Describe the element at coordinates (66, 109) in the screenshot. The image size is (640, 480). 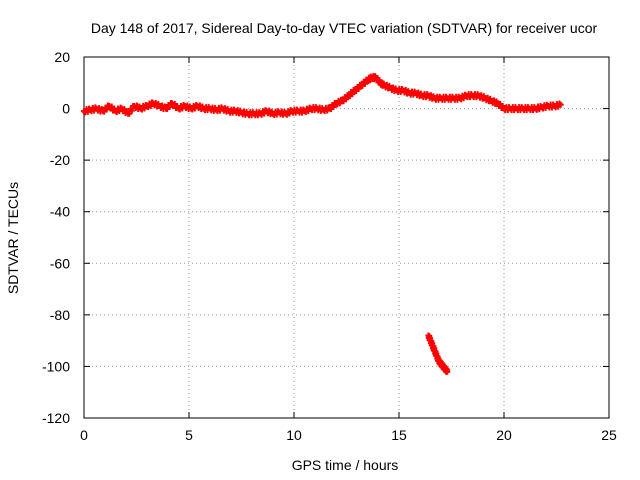
I see `y-tick-label: 0` at that location.